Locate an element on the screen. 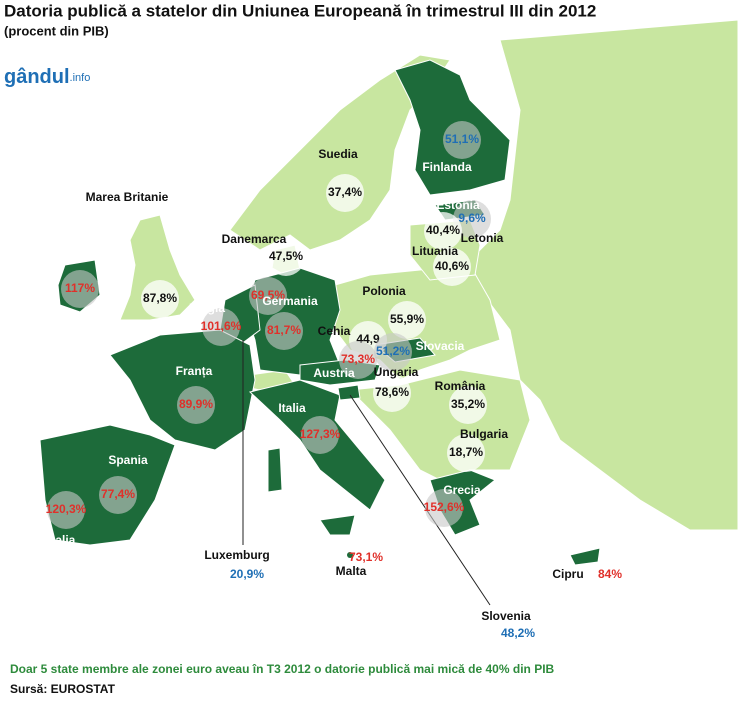  logo: gândul.info is located at coordinates (47, 77).